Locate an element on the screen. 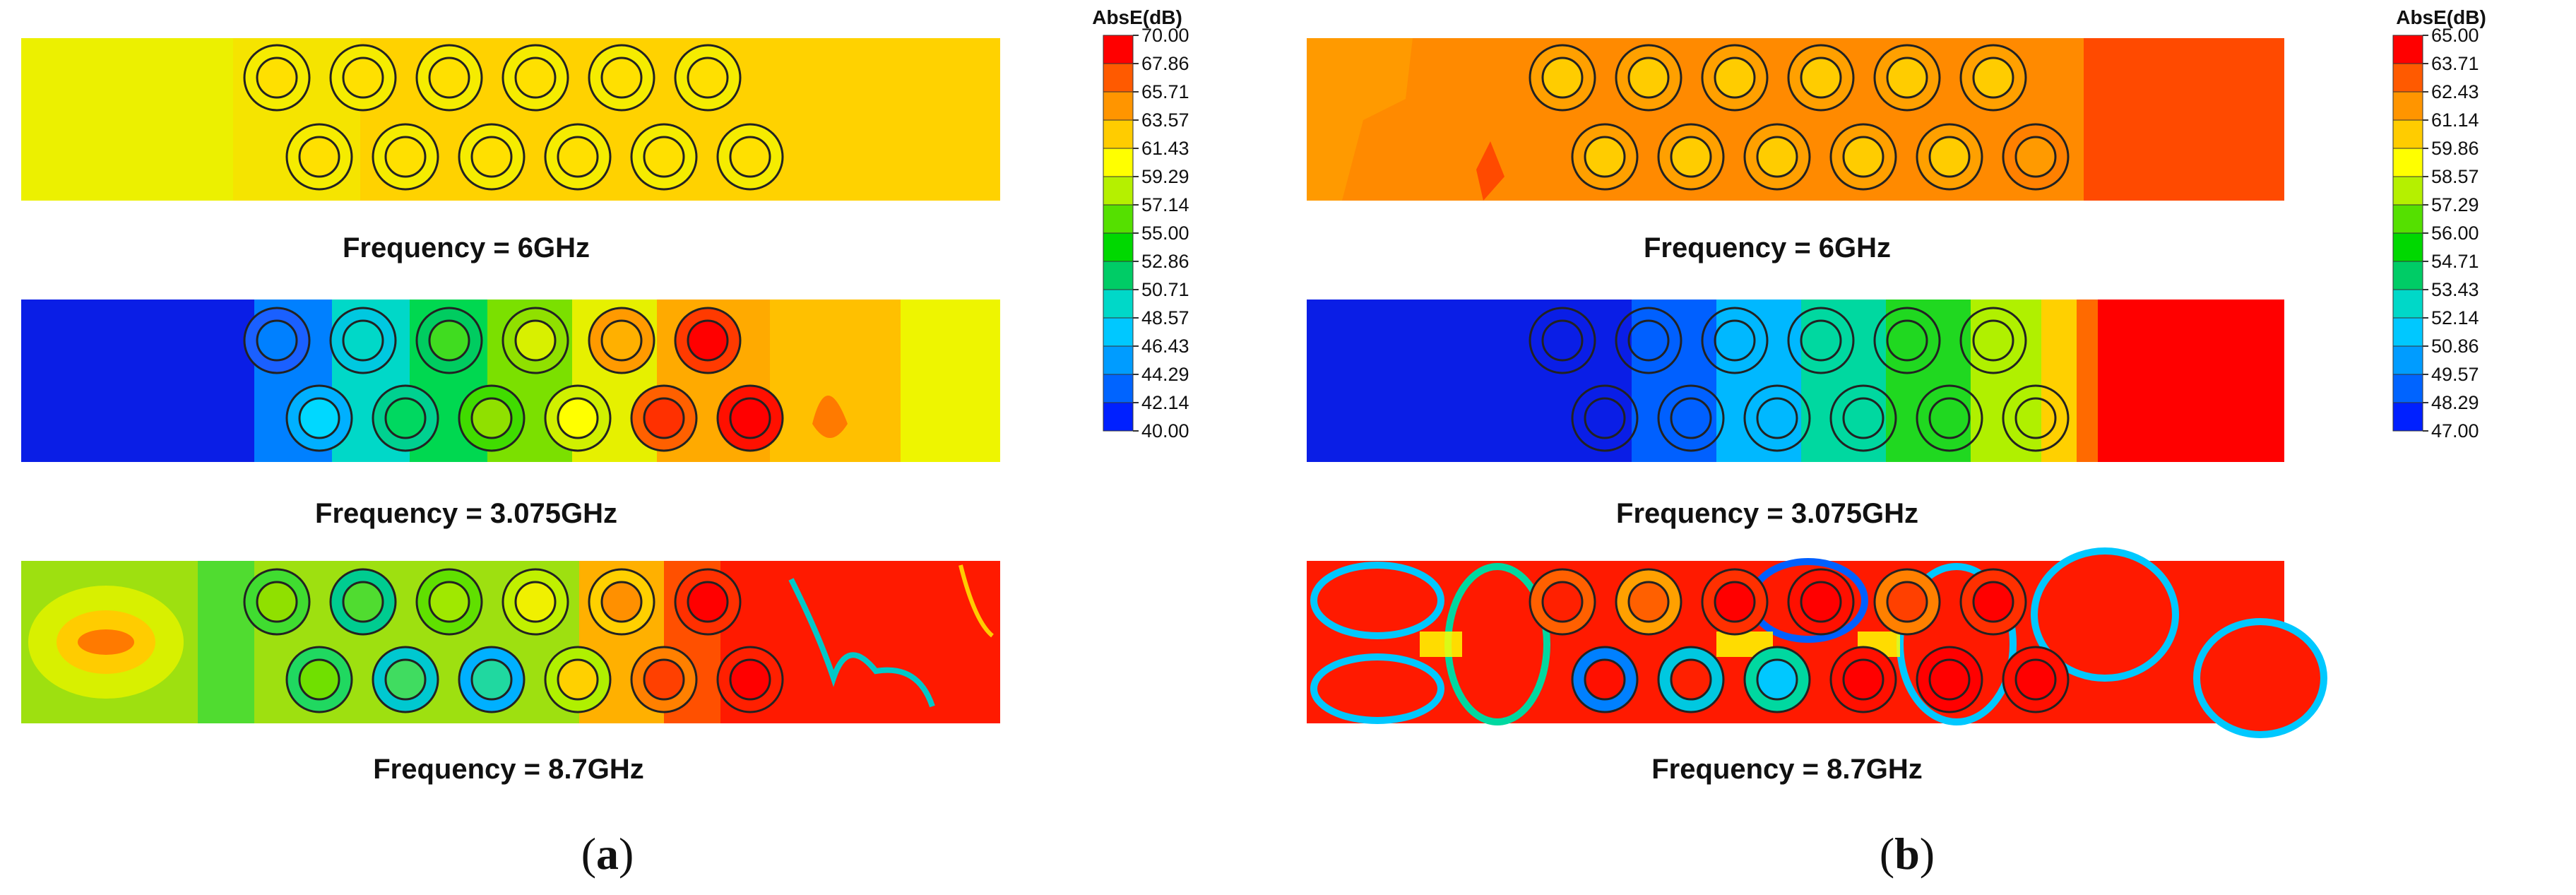 Image resolution: width=2576 pixels, height=895 pixels. colorbar-tick-label: 48.57 is located at coordinates (1165, 318).